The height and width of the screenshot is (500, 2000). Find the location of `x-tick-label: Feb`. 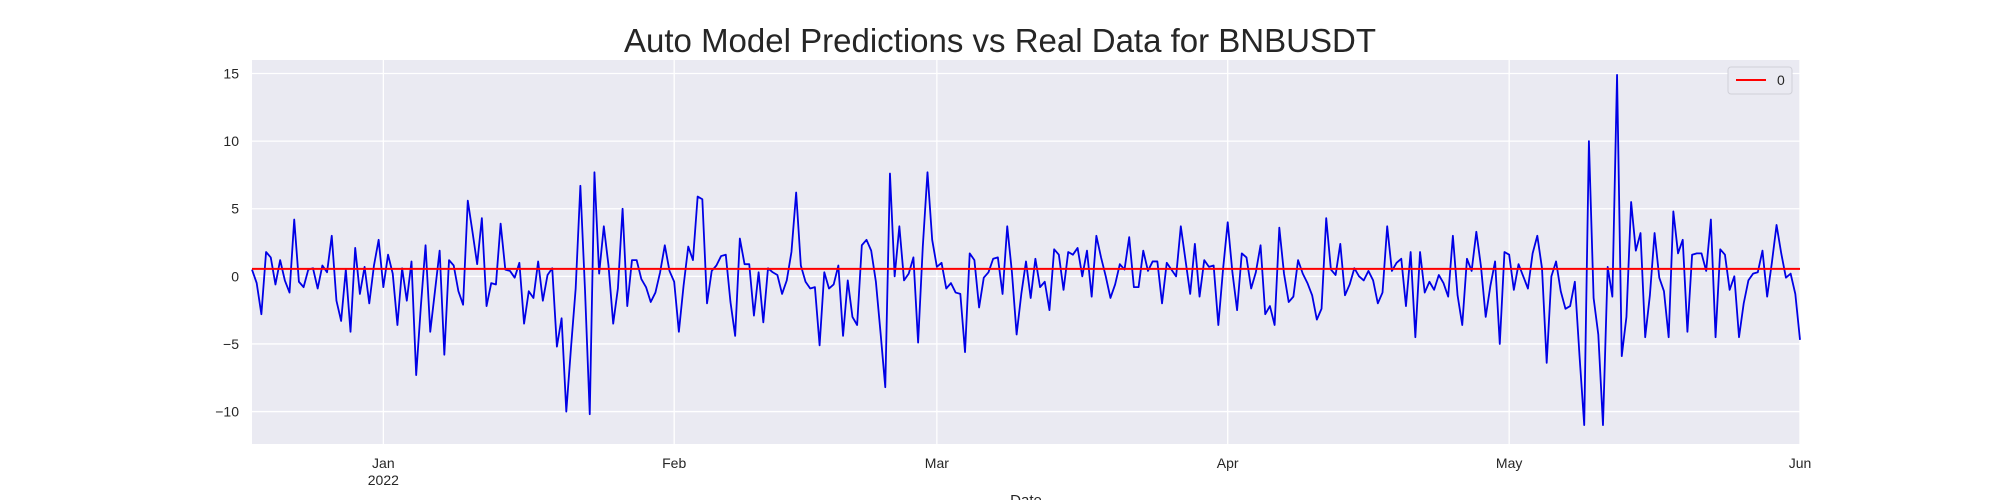

x-tick-label: Feb is located at coordinates (674, 463).